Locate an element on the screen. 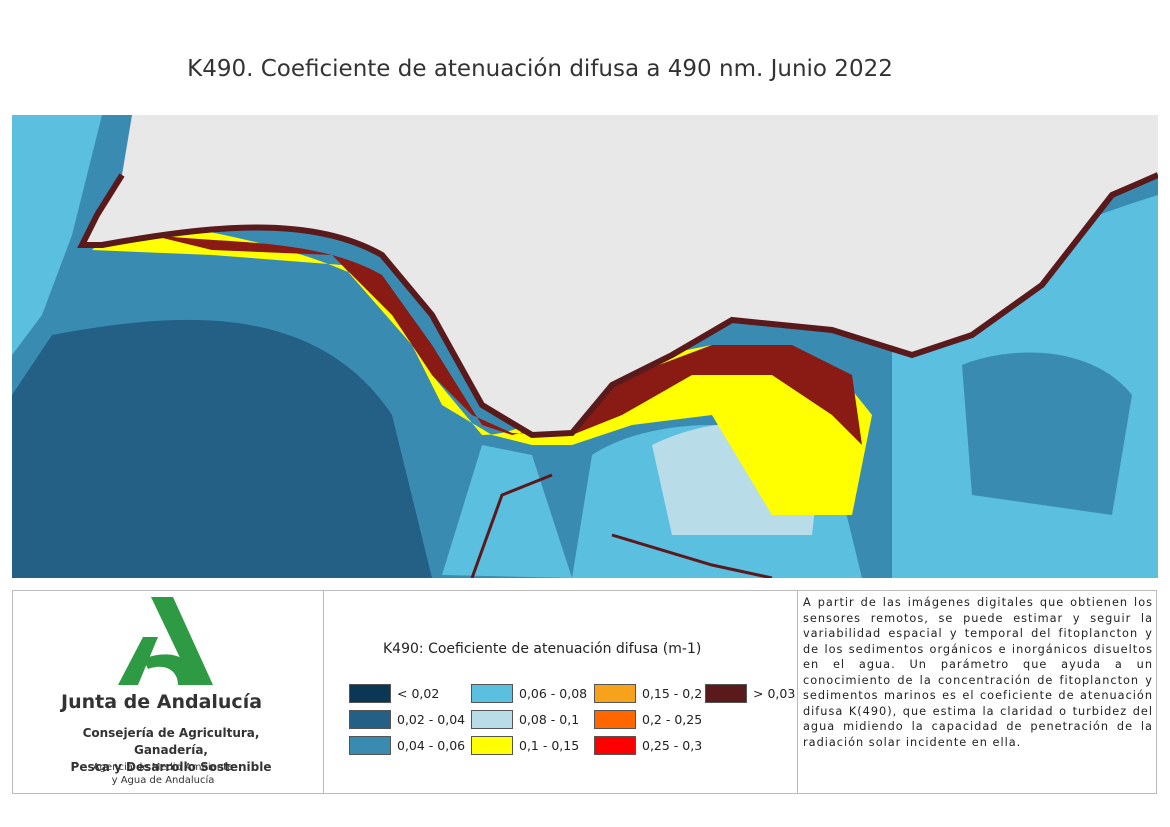  legend-item: 0,15 - 0,2 is located at coordinates (648, 693).